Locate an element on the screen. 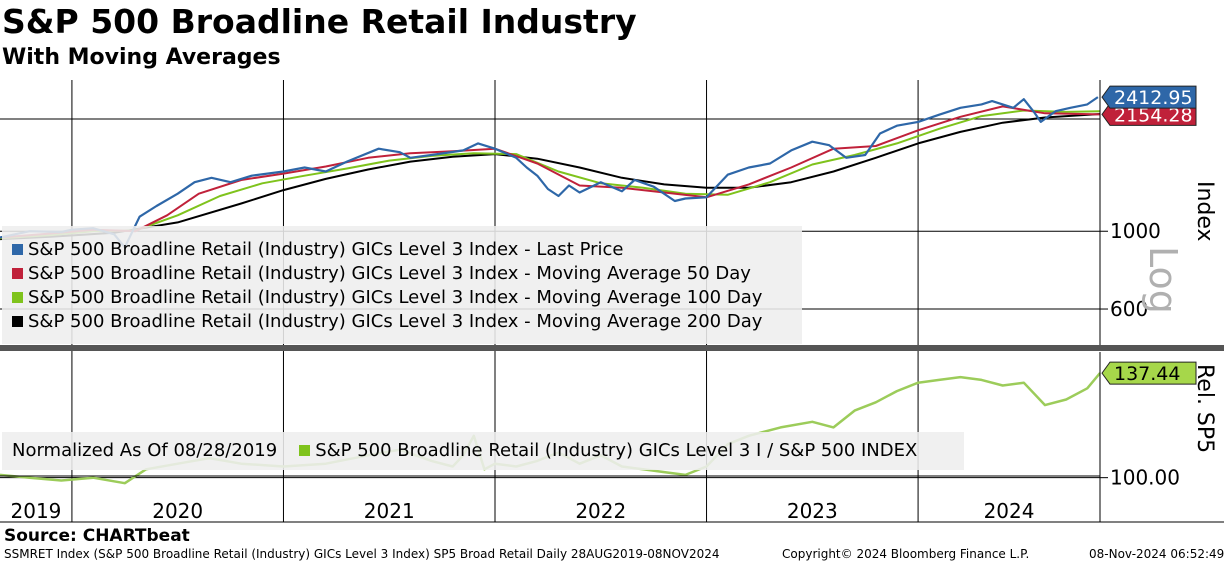 The width and height of the screenshot is (1224, 566). source-note: Source: CHARTbeat is located at coordinates (97, 536).